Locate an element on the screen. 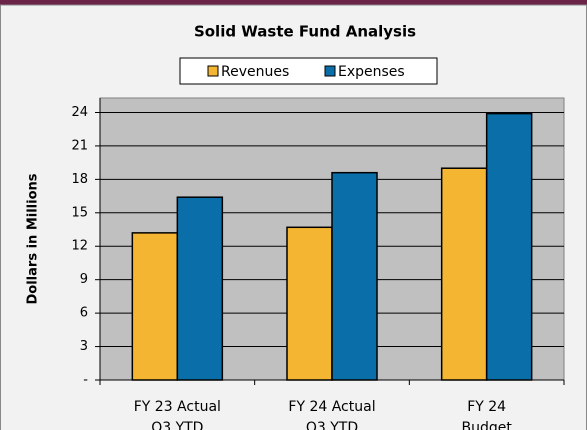  y-tick-label: 12 is located at coordinates (79, 246).